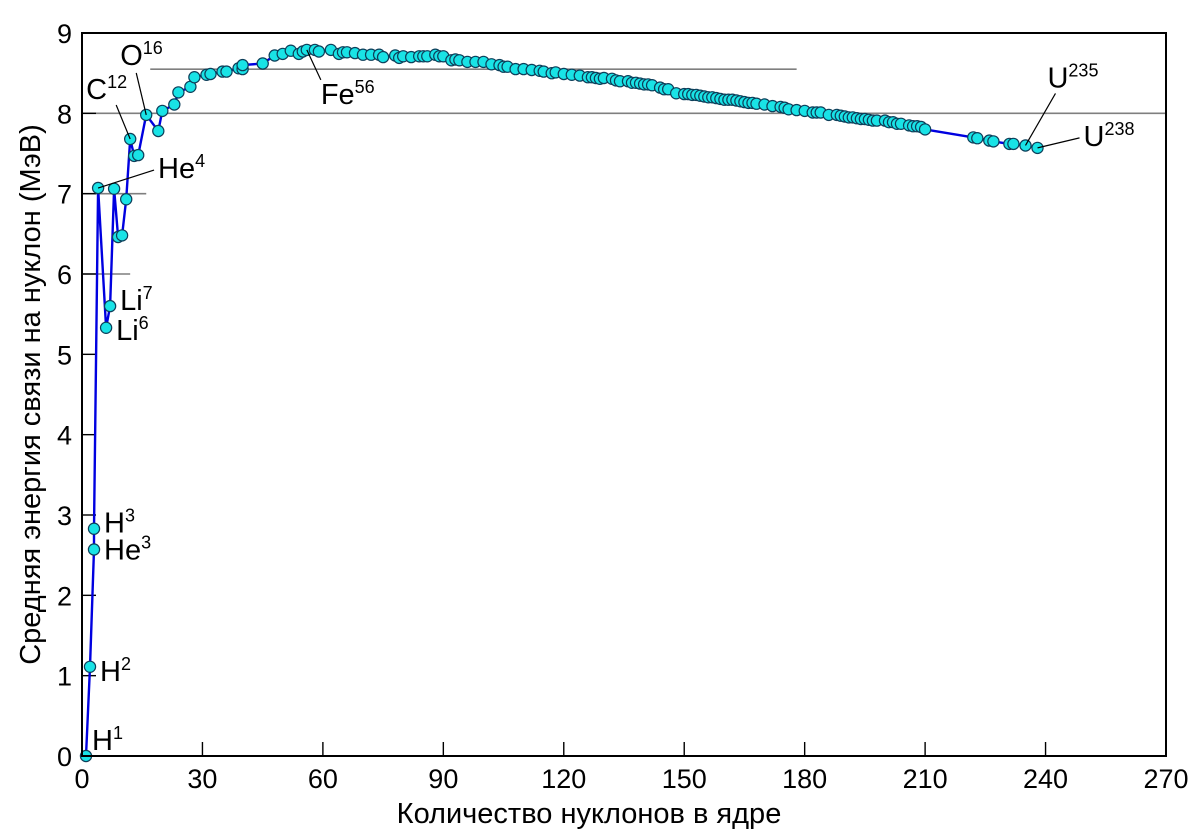  What do you see at coordinates (64, 355) in the screenshot?
I see `y-tick-label-5: 5` at bounding box center [64, 355].